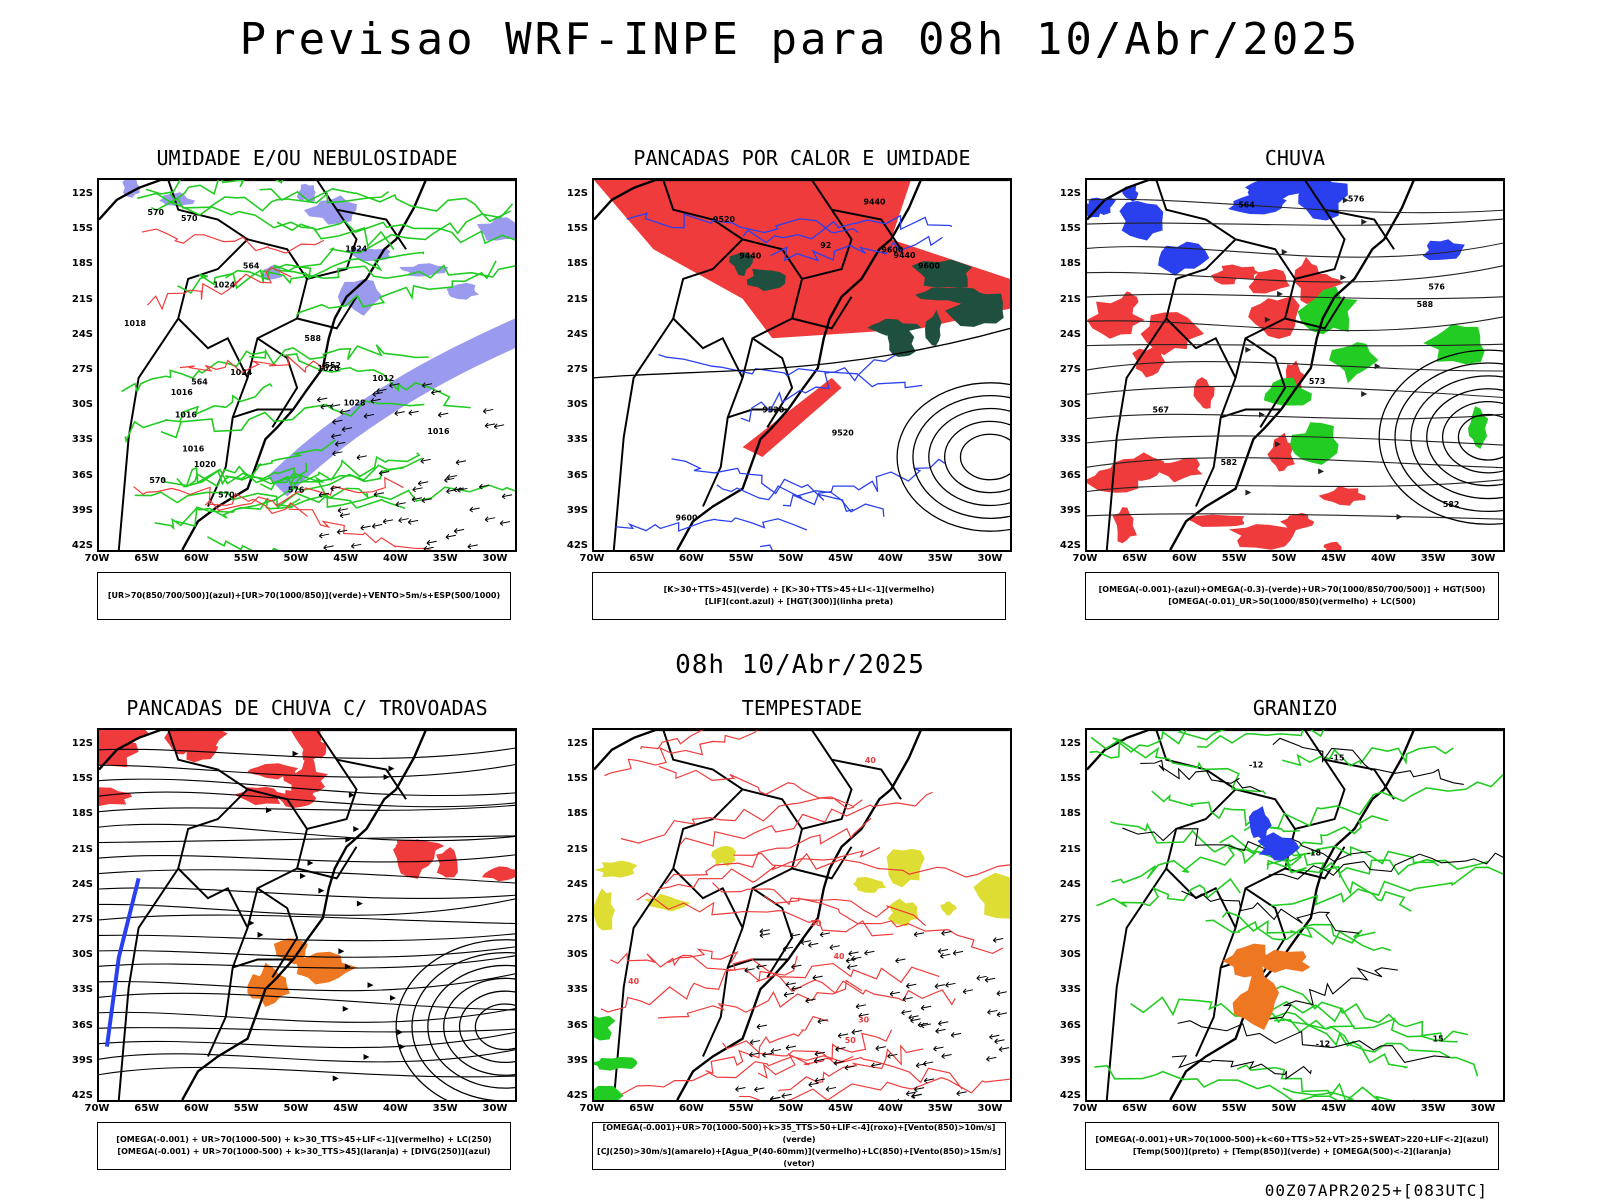  Describe the element at coordinates (224, 284) in the screenshot. I see `contour-label: 1024` at that location.